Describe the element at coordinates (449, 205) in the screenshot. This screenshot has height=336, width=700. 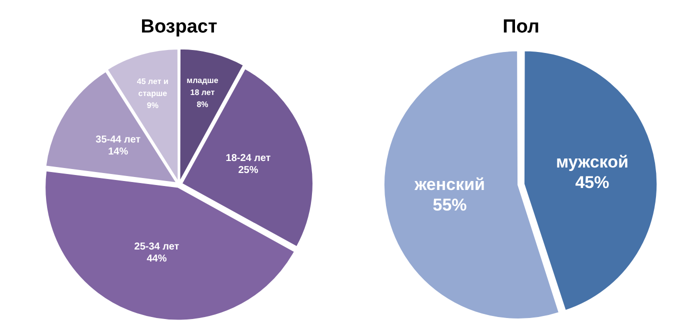
I see `data-label: 55%` at that location.